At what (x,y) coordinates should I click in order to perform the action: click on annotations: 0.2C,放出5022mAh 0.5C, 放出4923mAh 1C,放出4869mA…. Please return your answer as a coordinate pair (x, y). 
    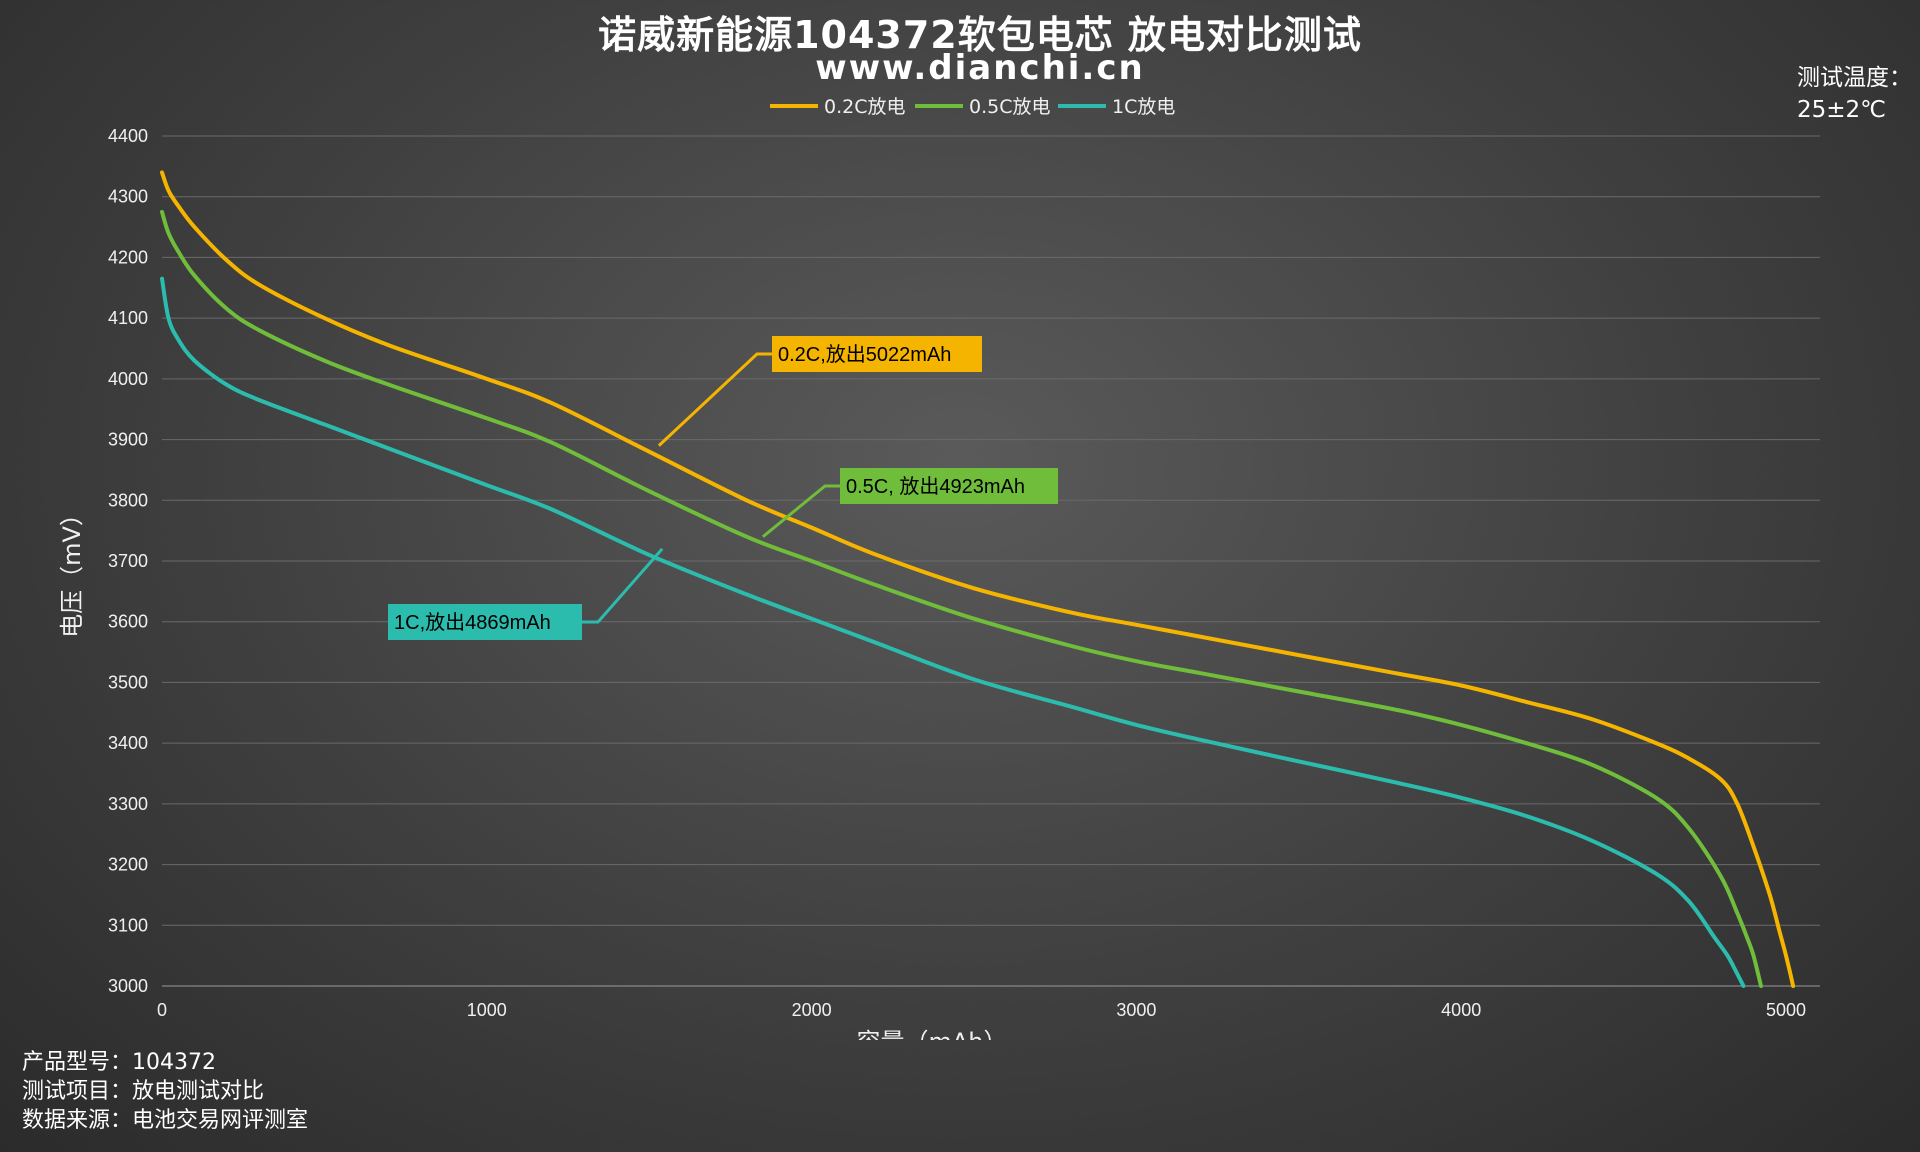
    Looking at the image, I should click on (723, 488).